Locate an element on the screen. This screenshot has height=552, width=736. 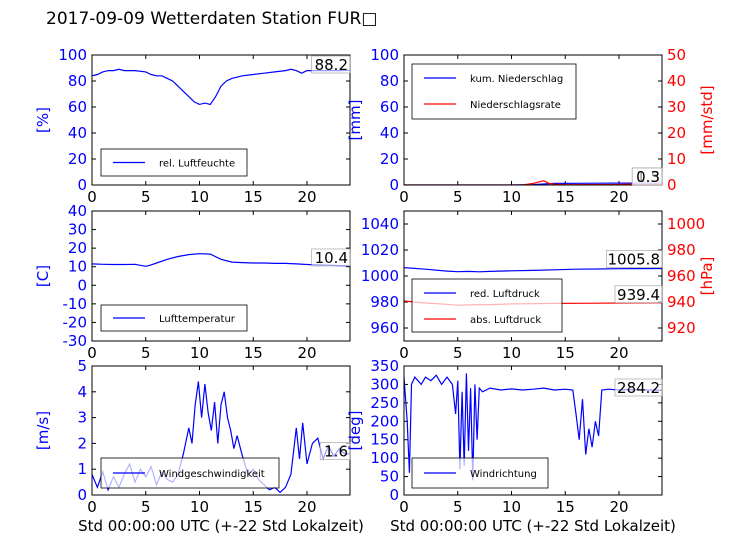
y-tick-label: 980 is located at coordinates (384, 302).